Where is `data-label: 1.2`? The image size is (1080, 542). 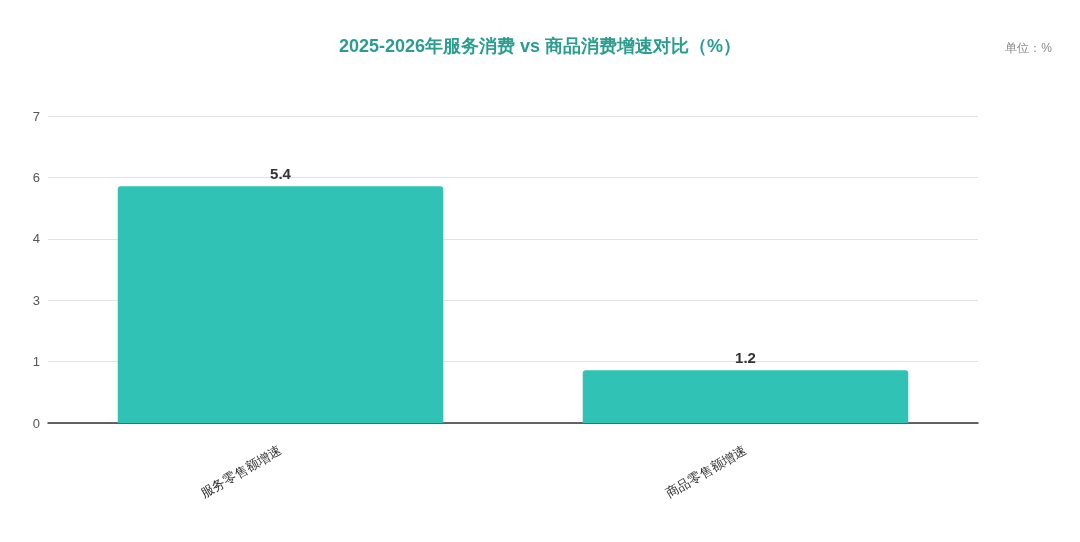
data-label: 1.2 is located at coordinates (745, 358).